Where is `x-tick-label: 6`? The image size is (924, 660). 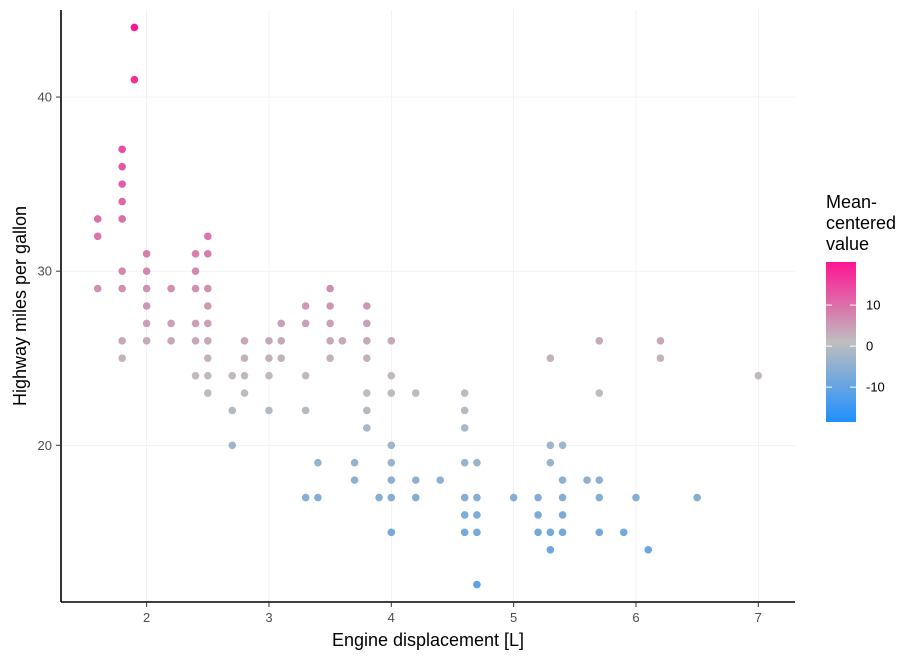 x-tick-label: 6 is located at coordinates (635, 617).